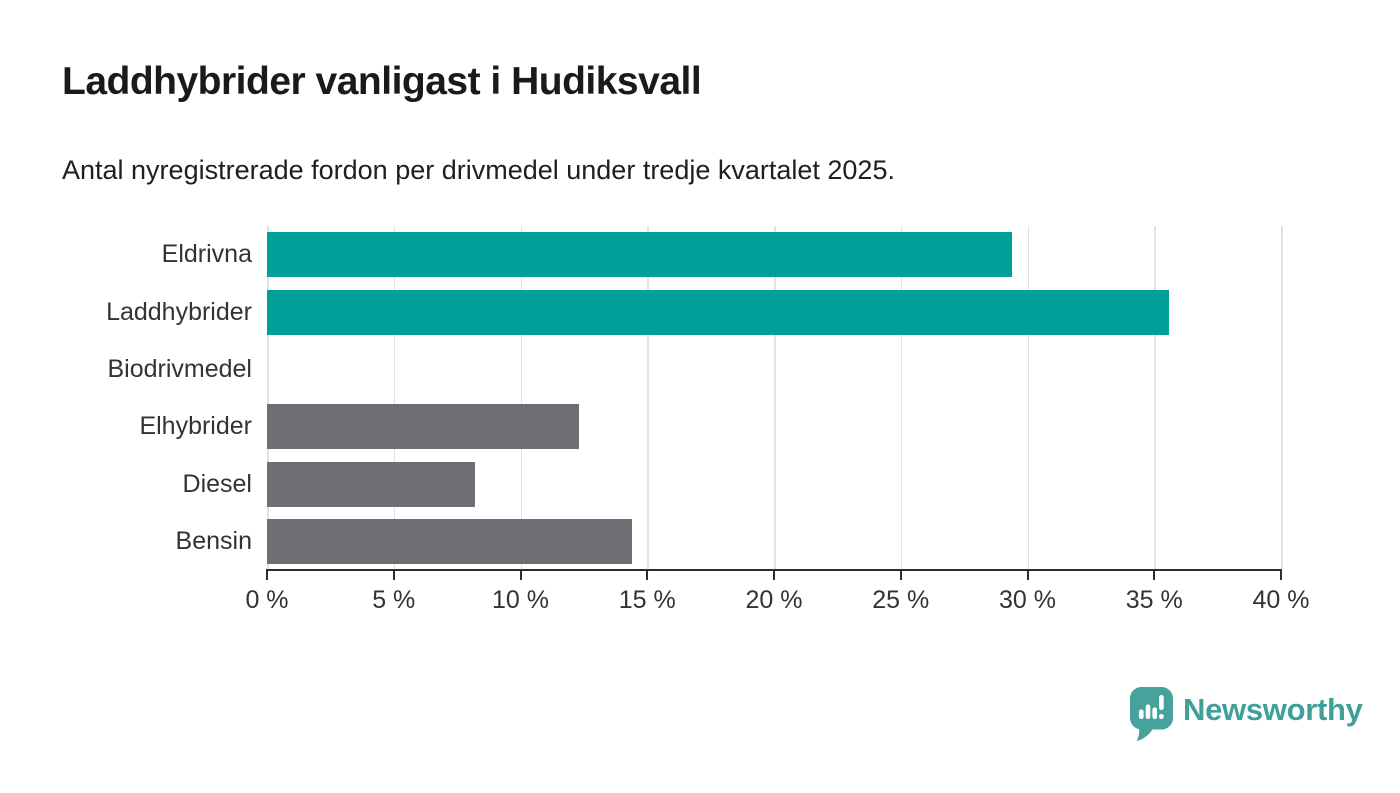  What do you see at coordinates (382, 81) in the screenshot?
I see `chart-title: Laddhybrider vanligast i Hudiksvall` at bounding box center [382, 81].